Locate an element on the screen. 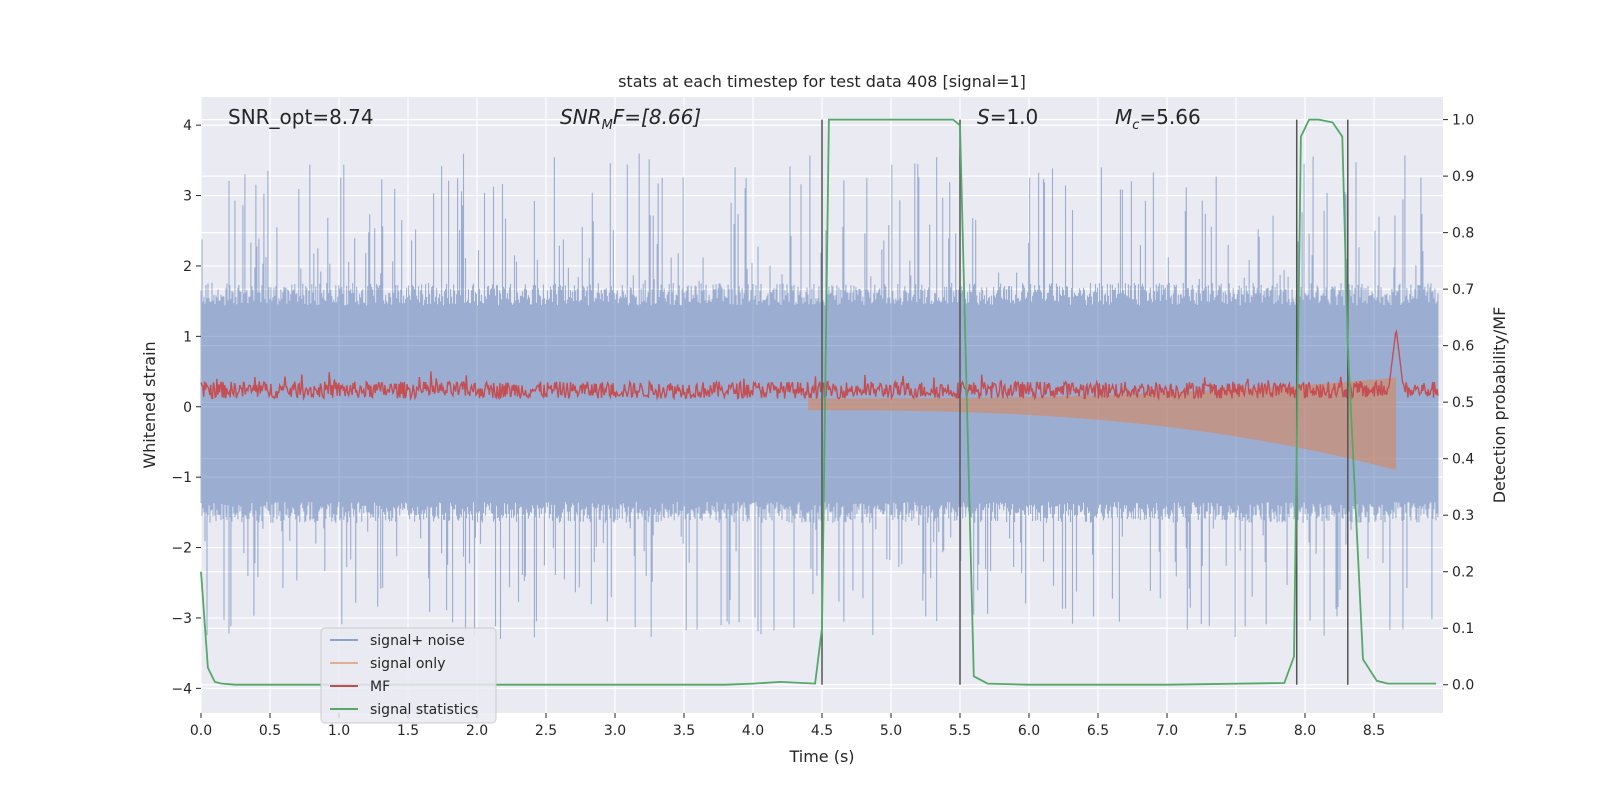 The width and height of the screenshot is (1600, 800). y-right-tick-label-6: 0.4 is located at coordinates (1463, 460).